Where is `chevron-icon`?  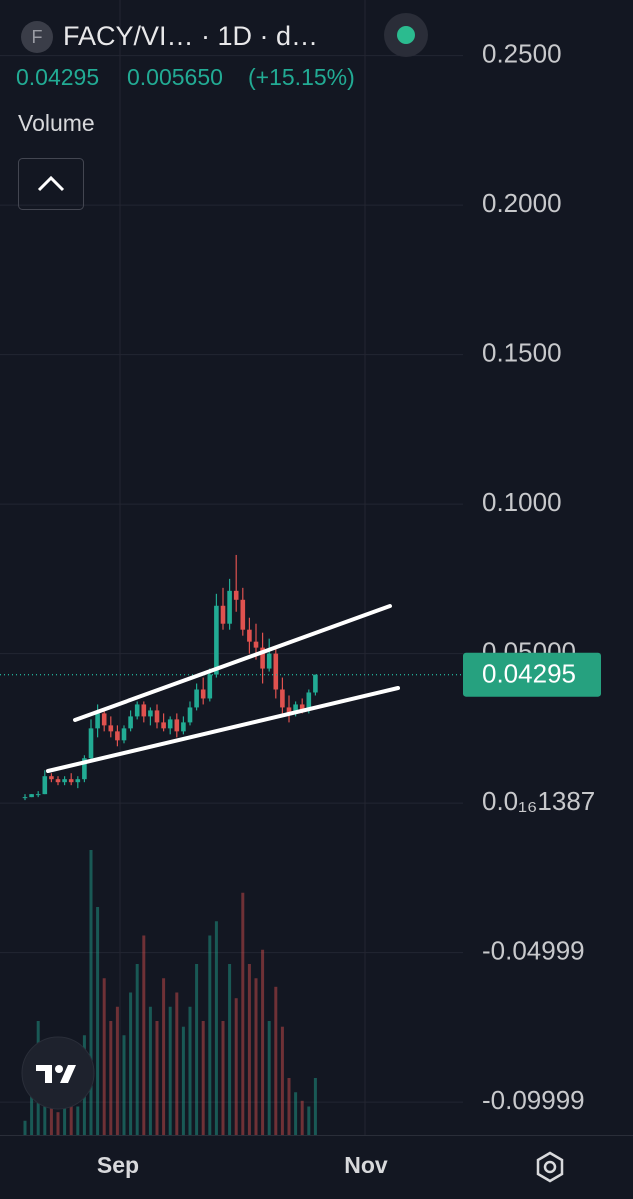
chevron-icon is located at coordinates (51, 183).